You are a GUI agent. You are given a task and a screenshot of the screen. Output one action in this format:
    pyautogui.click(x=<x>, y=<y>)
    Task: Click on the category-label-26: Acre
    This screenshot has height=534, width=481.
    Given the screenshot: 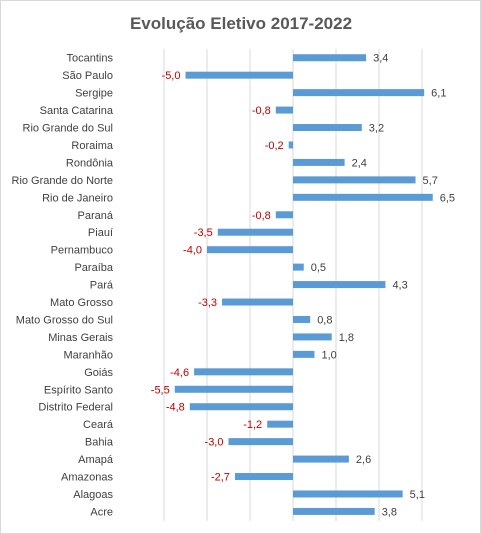 What is the action you would take?
    pyautogui.click(x=101, y=512)
    